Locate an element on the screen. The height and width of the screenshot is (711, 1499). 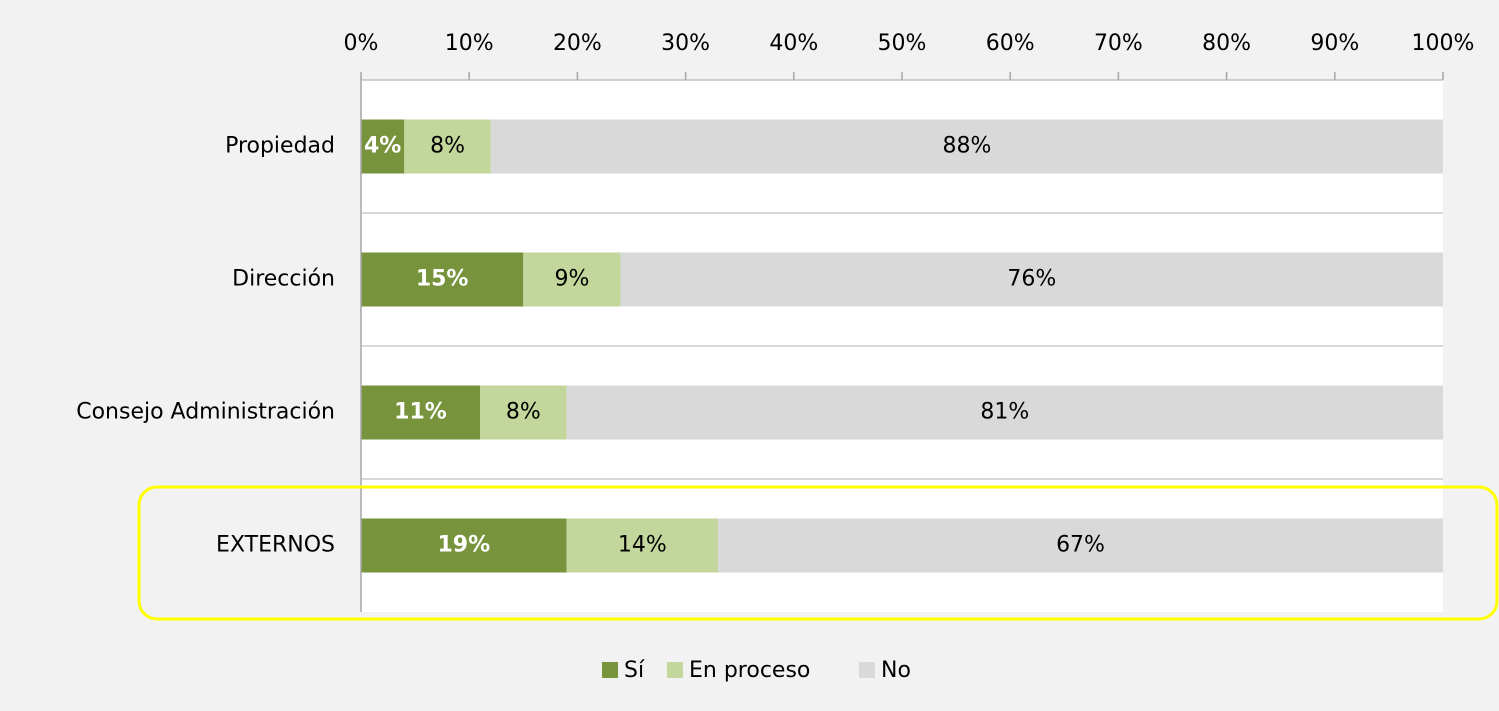
data-label: 11% is located at coordinates (420, 412).